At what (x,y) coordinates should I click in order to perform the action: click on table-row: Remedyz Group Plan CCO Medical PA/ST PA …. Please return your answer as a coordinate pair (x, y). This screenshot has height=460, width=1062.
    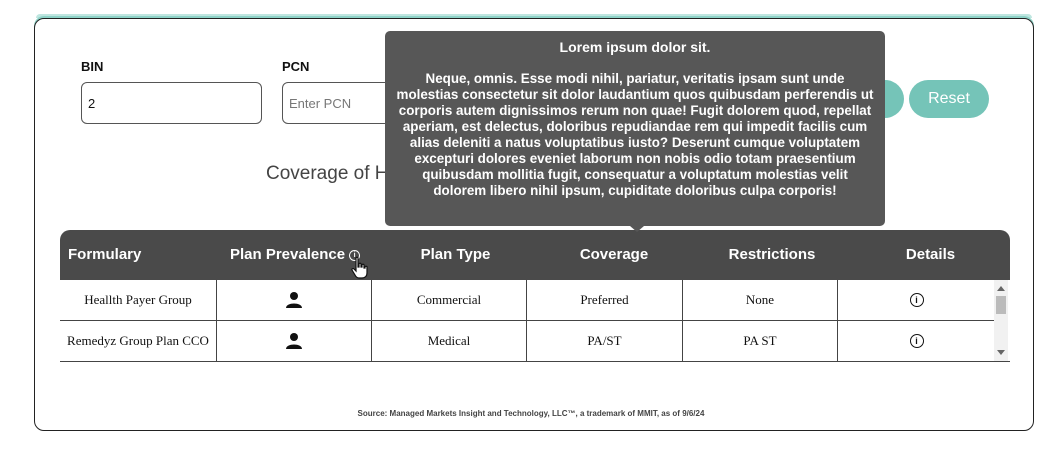
    Looking at the image, I should click on (527, 341).